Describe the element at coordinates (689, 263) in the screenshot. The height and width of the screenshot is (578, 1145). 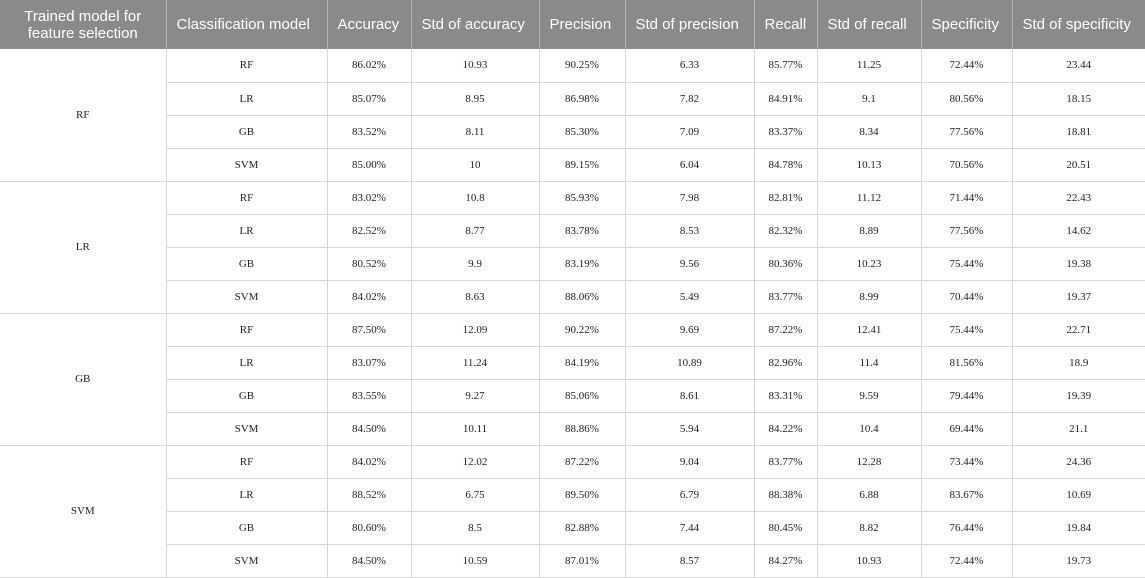
I see `metric-cell: 9.56` at that location.